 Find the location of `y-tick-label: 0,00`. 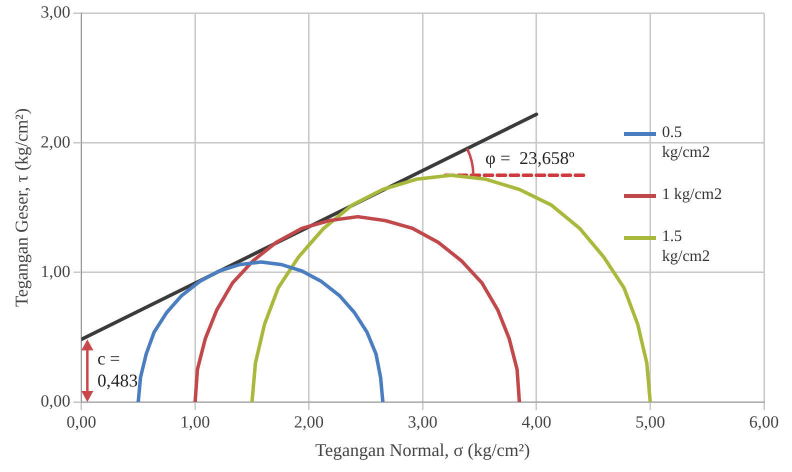

y-tick-label: 0,00 is located at coordinates (55, 400).